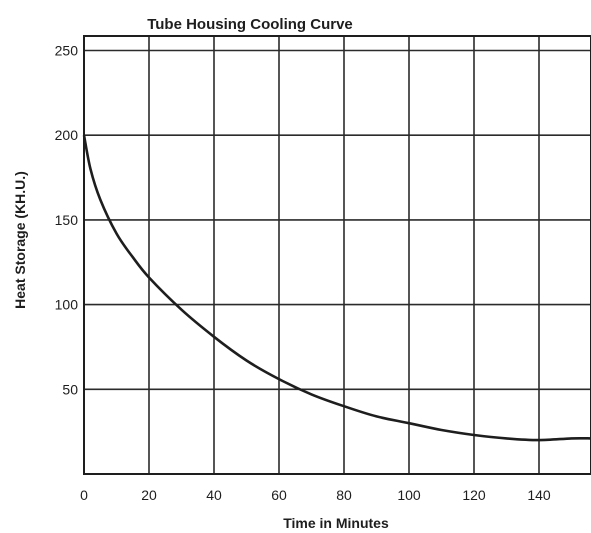 This screenshot has width=591, height=533. Describe the element at coordinates (409, 495) in the screenshot. I see `x-tick-label-100: 100` at that location.